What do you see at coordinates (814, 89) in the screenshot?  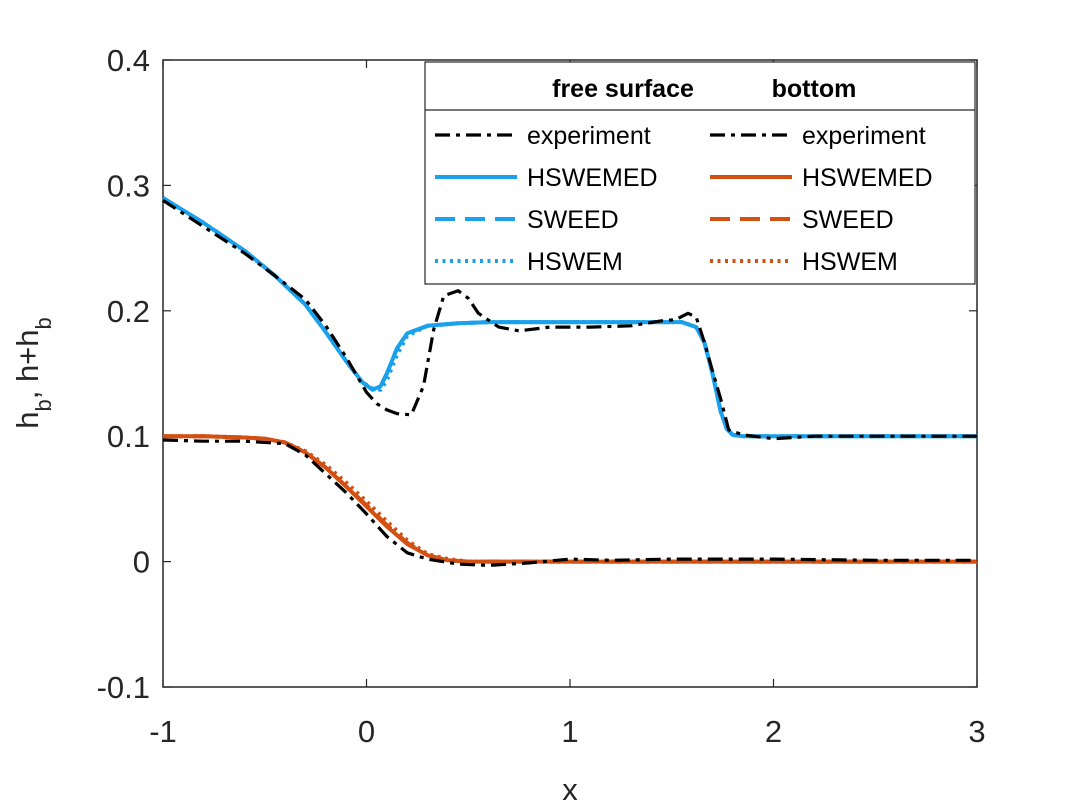 I see `legend-header-bottom: bottom` at bounding box center [814, 89].